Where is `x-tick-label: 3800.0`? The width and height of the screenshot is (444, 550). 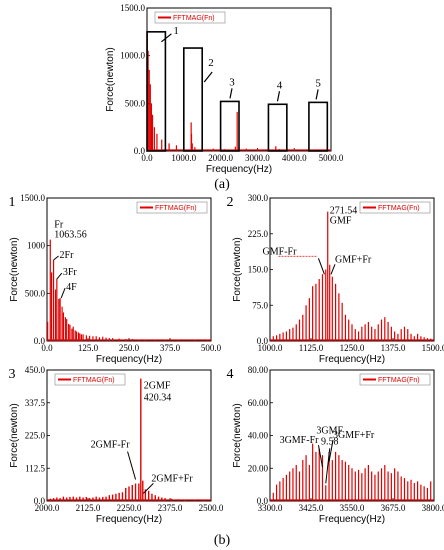
x-tick-label: 3800.0 is located at coordinates (433, 508).